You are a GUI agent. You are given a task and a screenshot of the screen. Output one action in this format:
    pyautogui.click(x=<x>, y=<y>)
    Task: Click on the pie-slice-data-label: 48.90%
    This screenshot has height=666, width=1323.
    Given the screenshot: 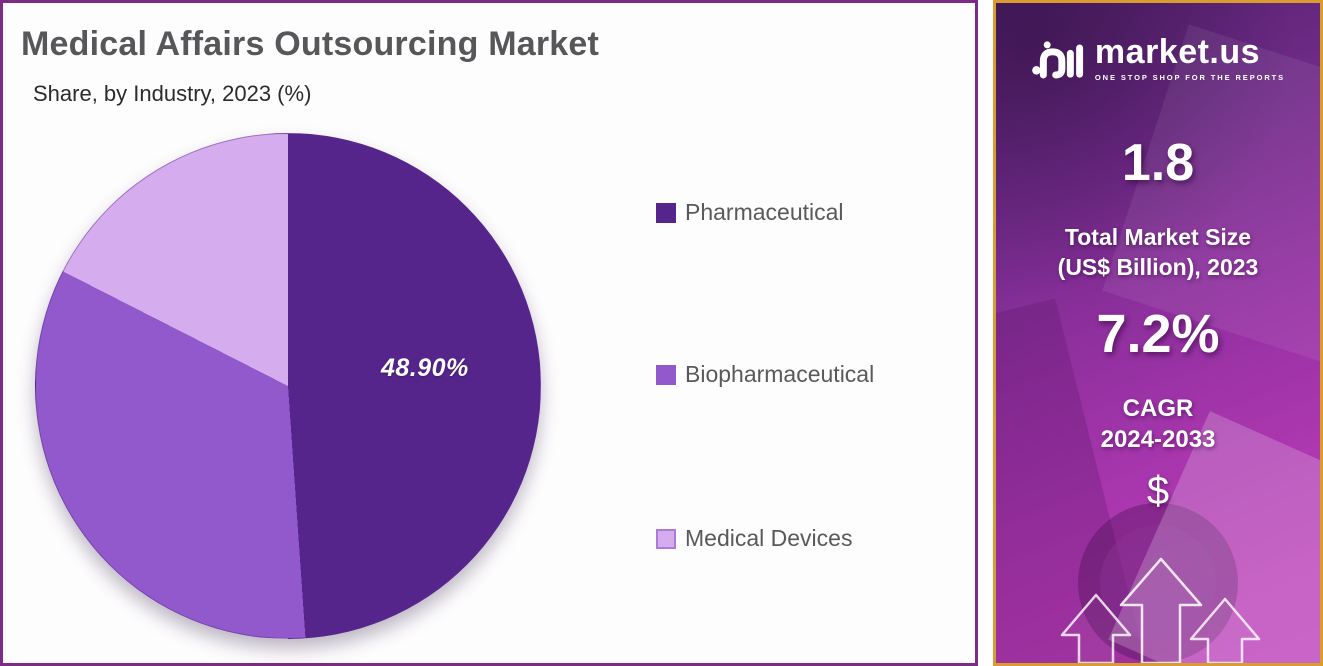 What is the action you would take?
    pyautogui.click(x=425, y=368)
    